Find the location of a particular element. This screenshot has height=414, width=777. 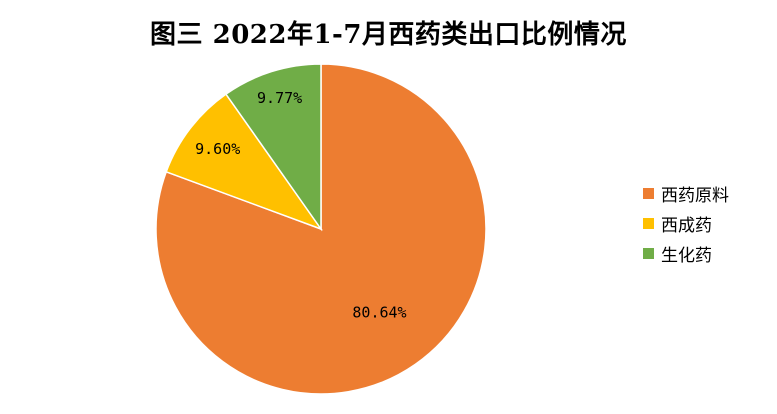

data-label-2: 9.60% is located at coordinates (217, 149).